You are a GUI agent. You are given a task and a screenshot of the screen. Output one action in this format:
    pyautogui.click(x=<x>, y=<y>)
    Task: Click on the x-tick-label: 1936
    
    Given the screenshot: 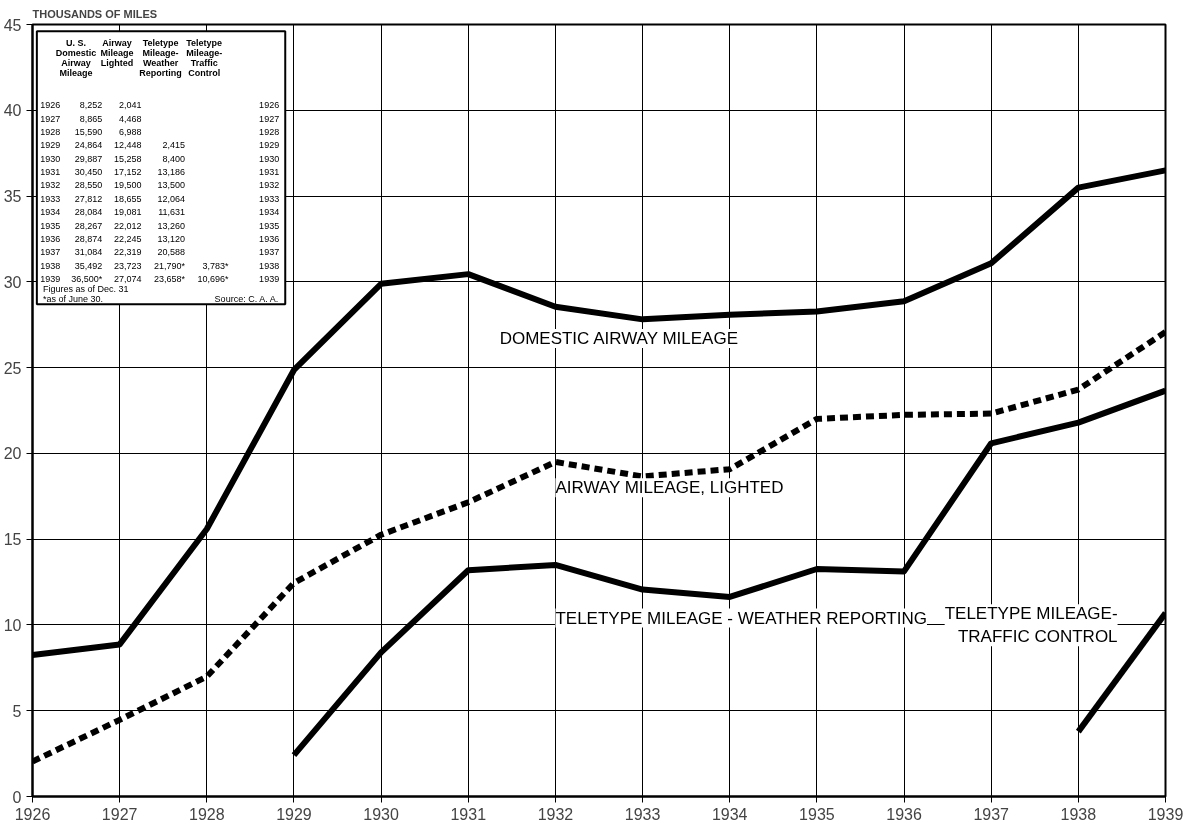 What is the action you would take?
    pyautogui.click(x=904, y=814)
    